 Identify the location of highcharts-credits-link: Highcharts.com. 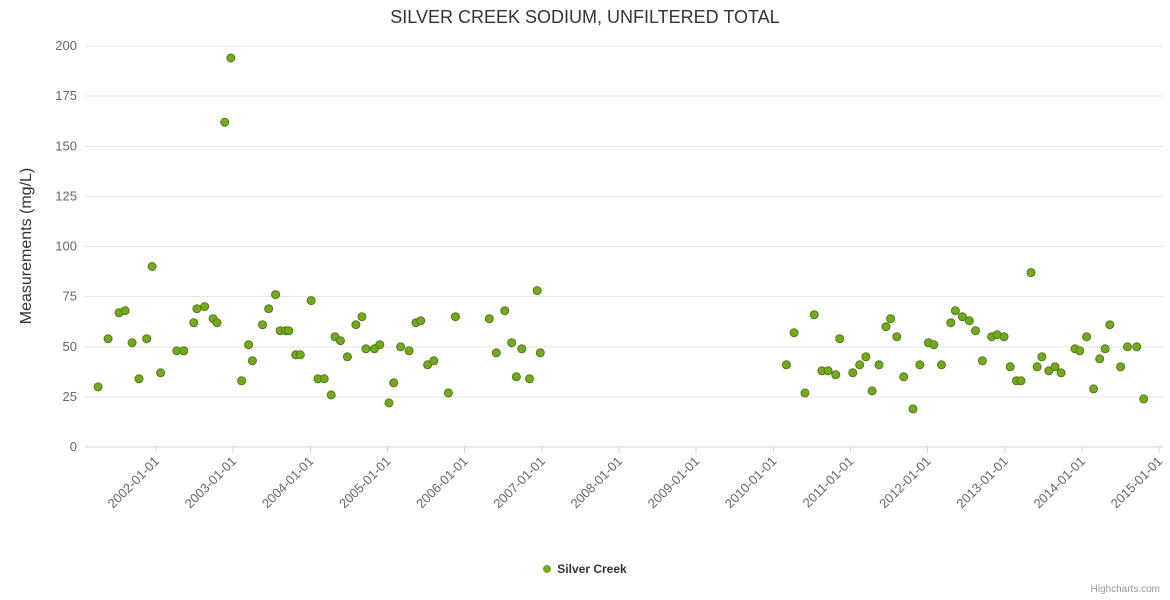
(1125, 589).